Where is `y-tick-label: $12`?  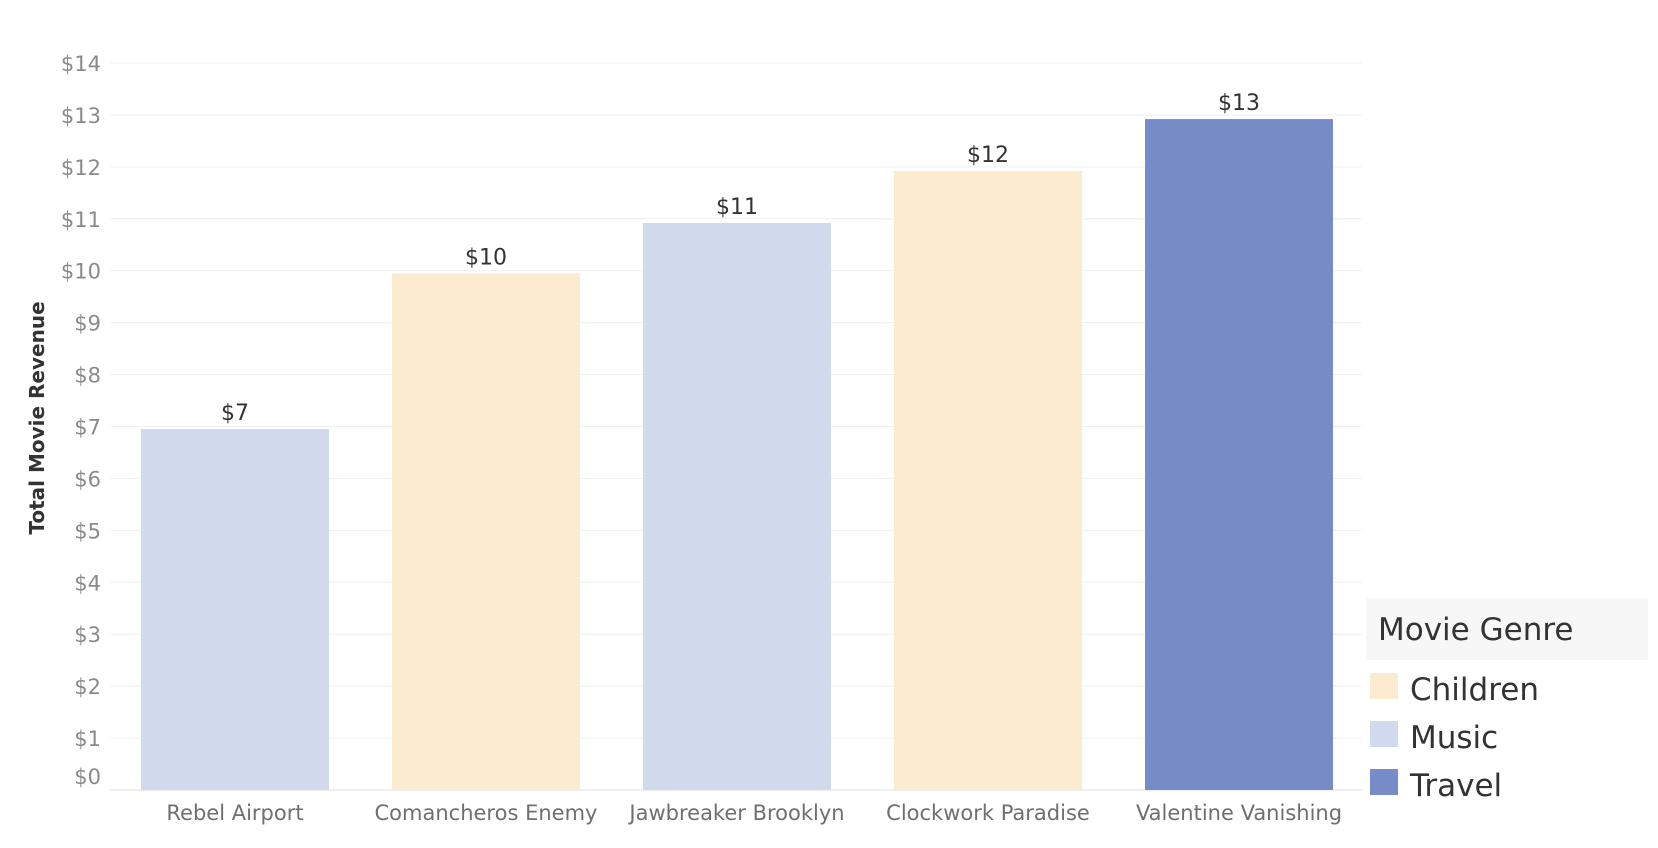
y-tick-label: $12 is located at coordinates (81, 168).